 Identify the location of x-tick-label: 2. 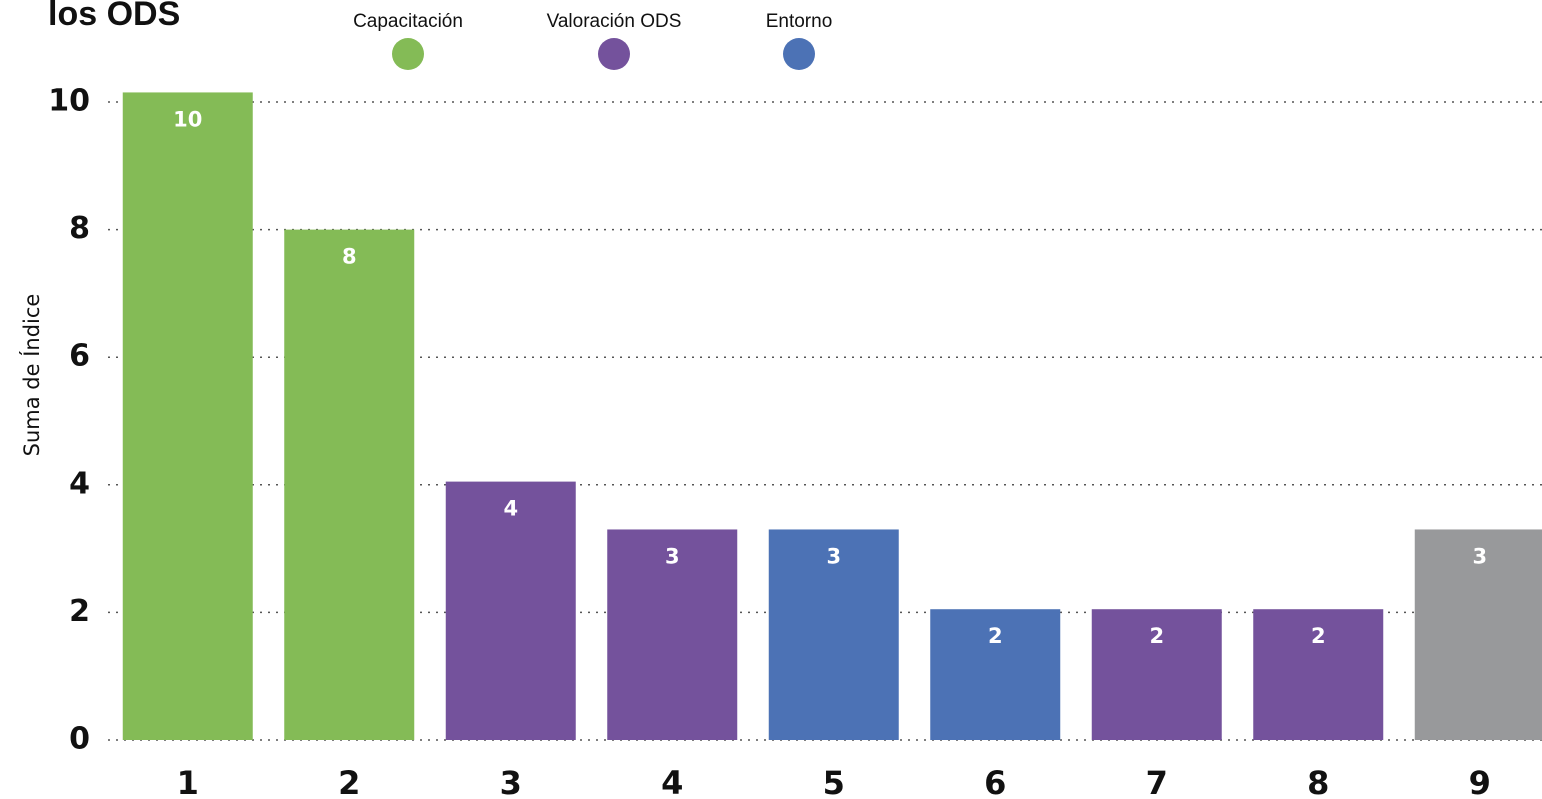
(349, 781).